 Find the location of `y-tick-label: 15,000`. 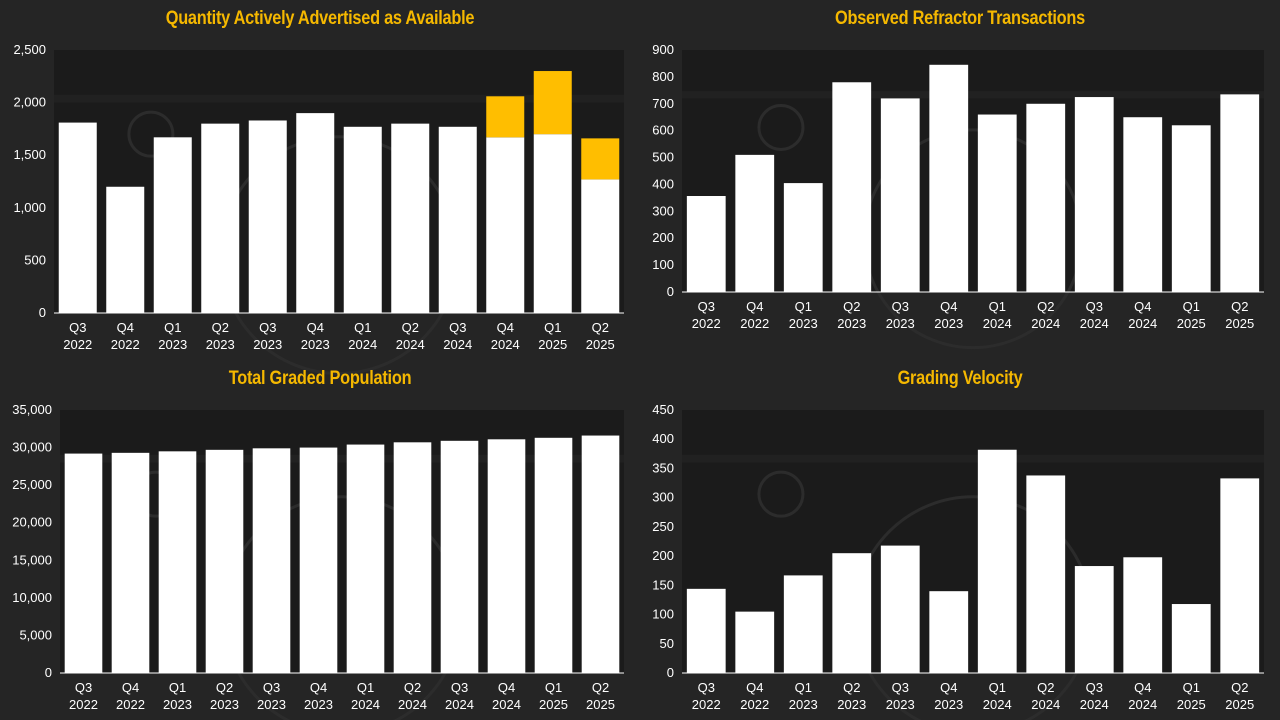

y-tick-label: 15,000 is located at coordinates (32, 559).